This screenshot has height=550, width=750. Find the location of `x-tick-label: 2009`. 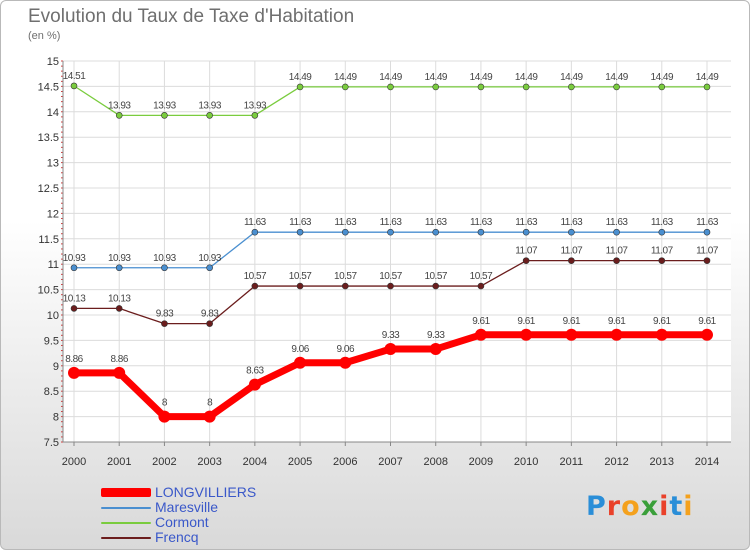

x-tick-label: 2009 is located at coordinates (481, 462).